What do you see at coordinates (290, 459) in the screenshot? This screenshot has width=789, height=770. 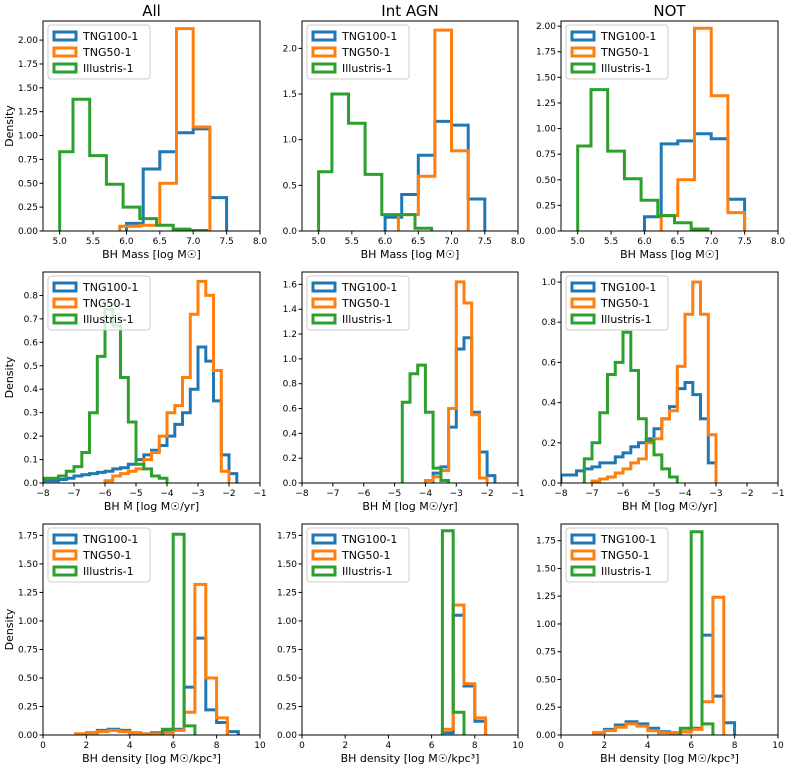 I see `y-tick-label: 0.2` at bounding box center [290, 459].